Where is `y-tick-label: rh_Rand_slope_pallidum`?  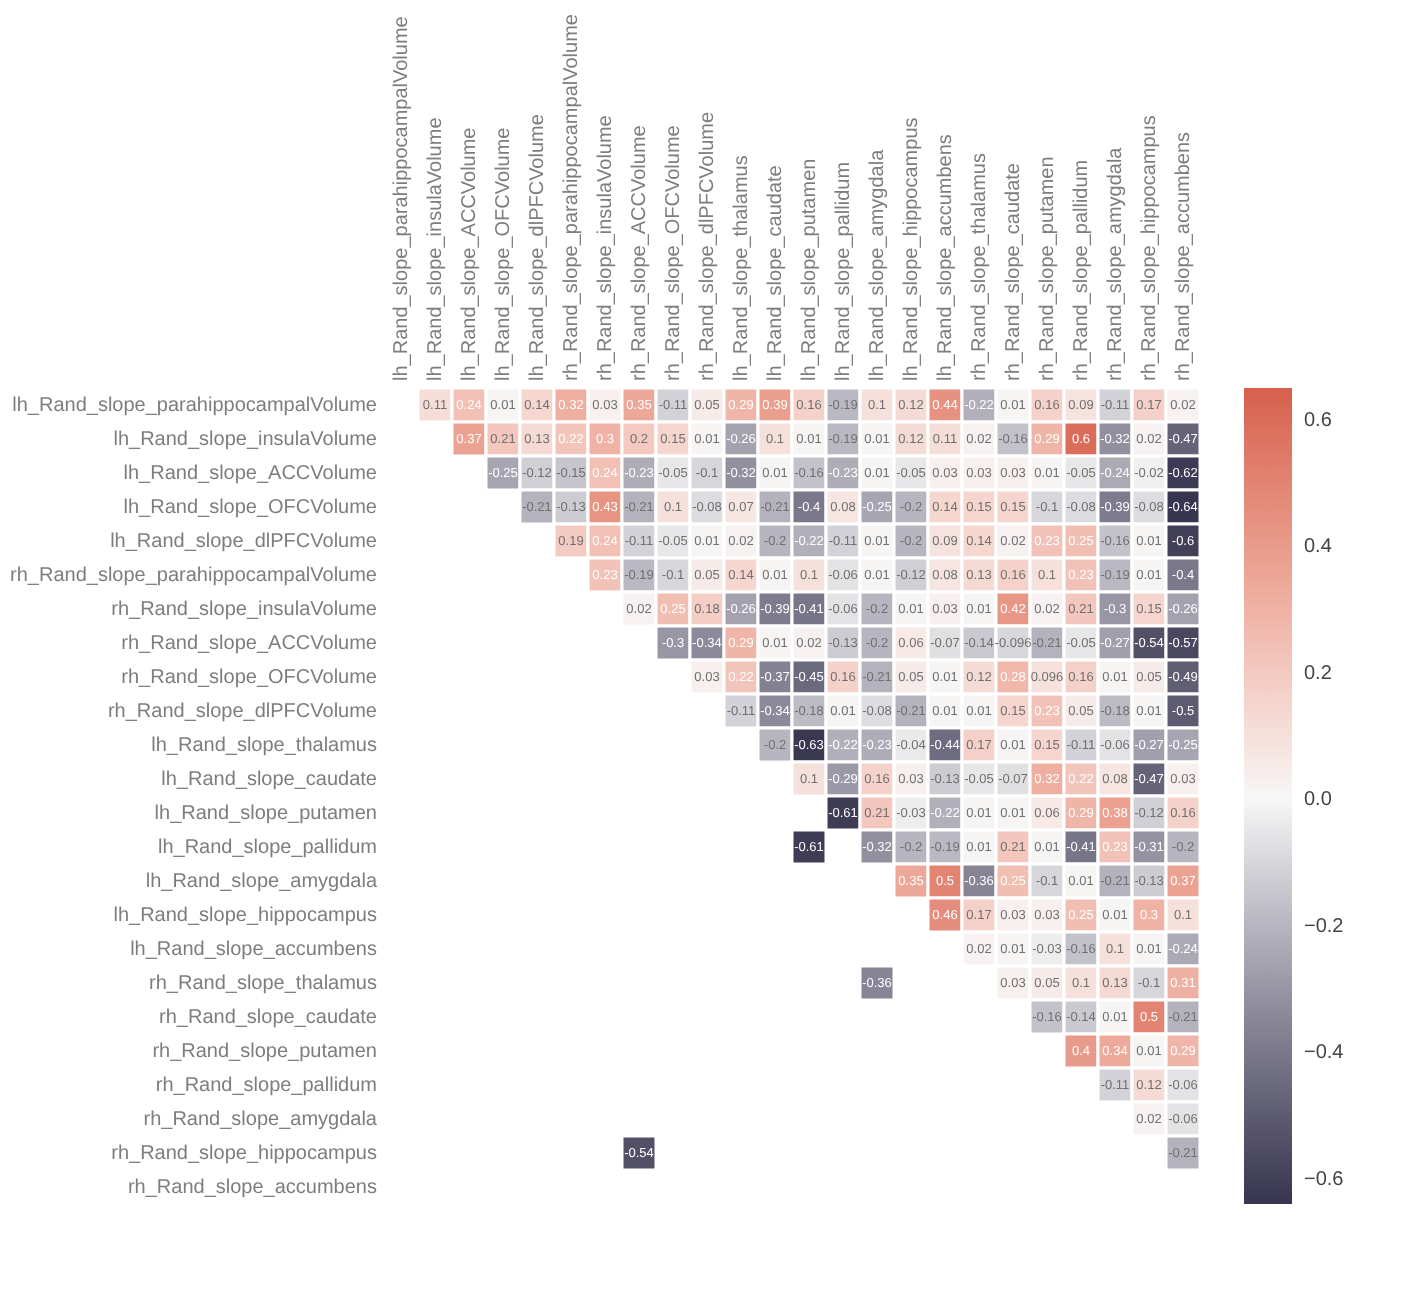
y-tick-label: rh_Rand_slope_pallidum is located at coordinates (266, 1086).